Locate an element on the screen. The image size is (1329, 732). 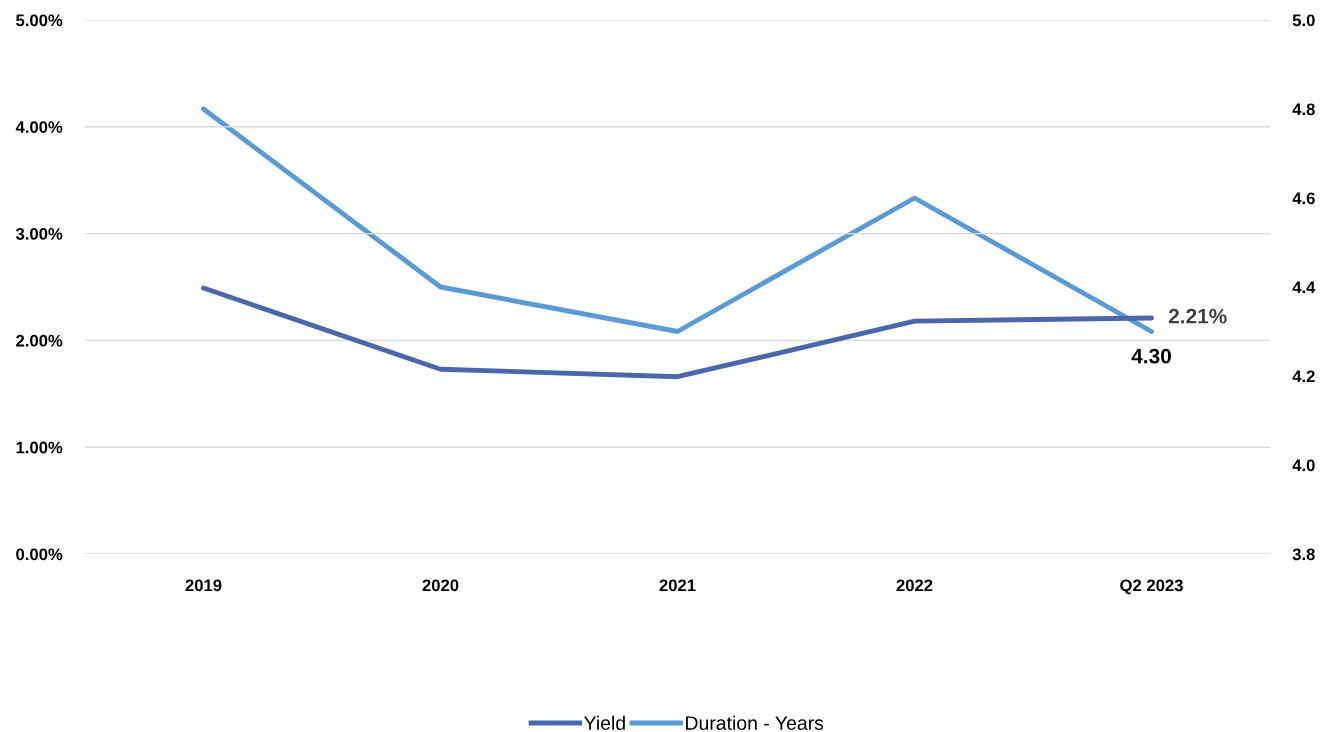
y-tick-label: 2.00% is located at coordinates (39, 340).